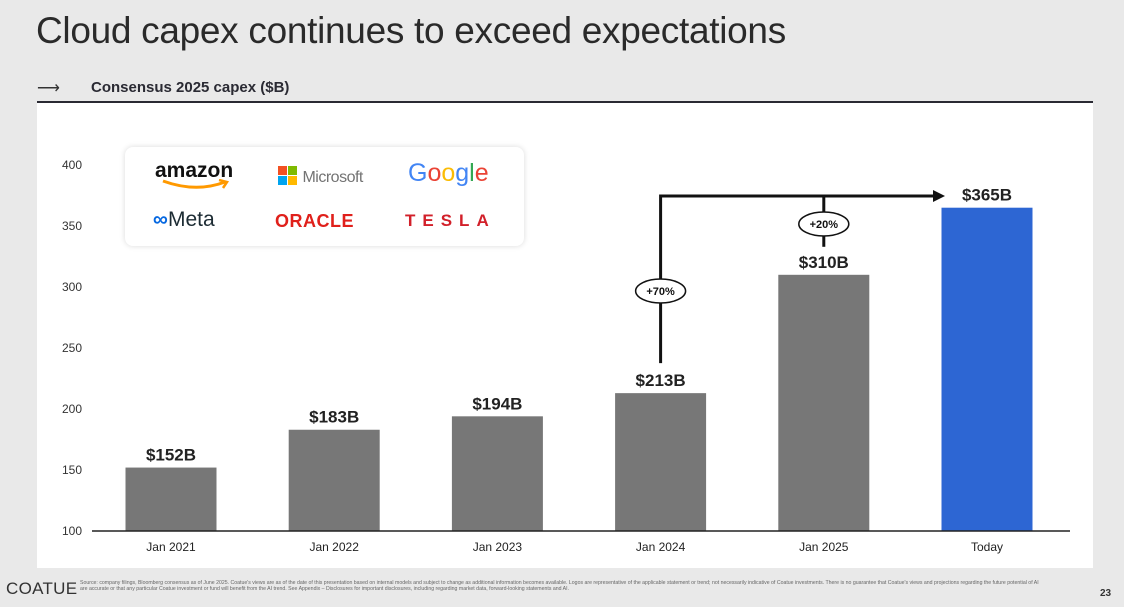  What do you see at coordinates (72, 348) in the screenshot?
I see `y-tick-label: 250` at bounding box center [72, 348].